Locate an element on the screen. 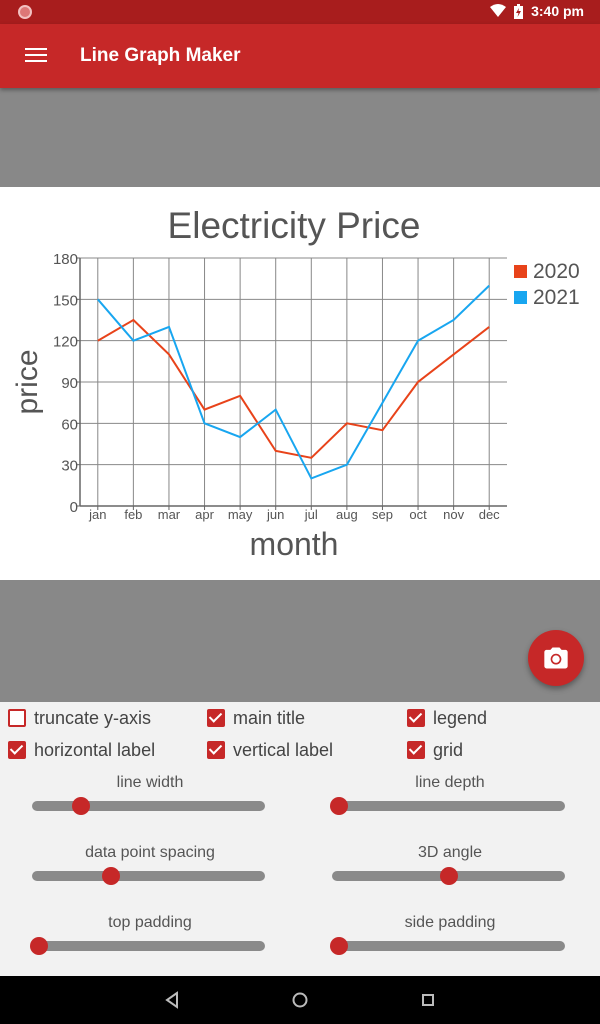  x-tick-label: jan is located at coordinates (97, 514).